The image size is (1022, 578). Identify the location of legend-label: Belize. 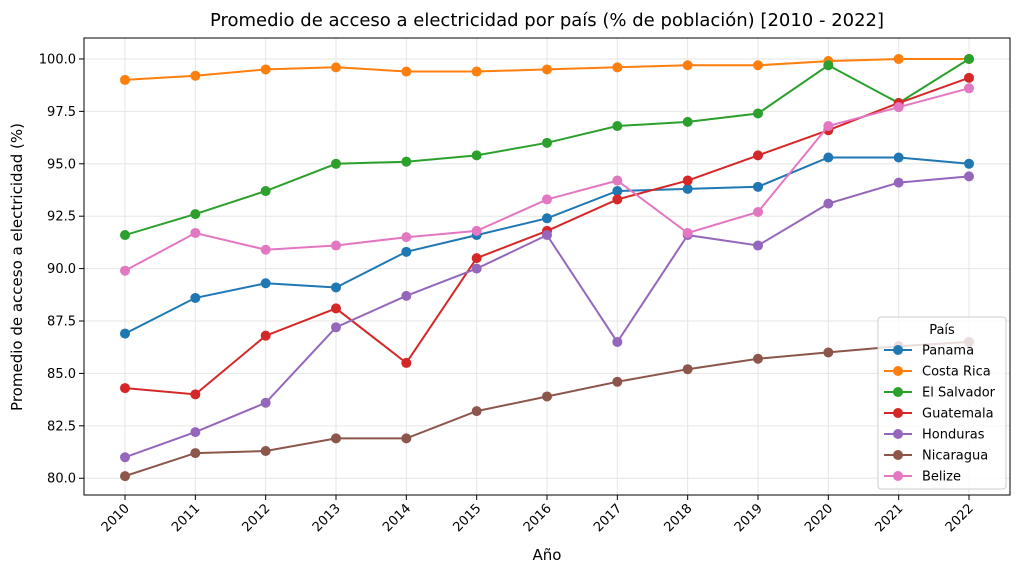
(941, 477).